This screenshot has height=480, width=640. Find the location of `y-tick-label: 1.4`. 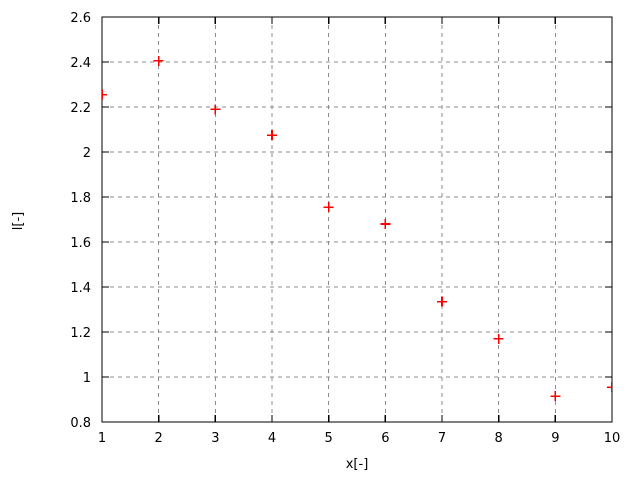

y-tick-label: 1.4 is located at coordinates (80, 288).